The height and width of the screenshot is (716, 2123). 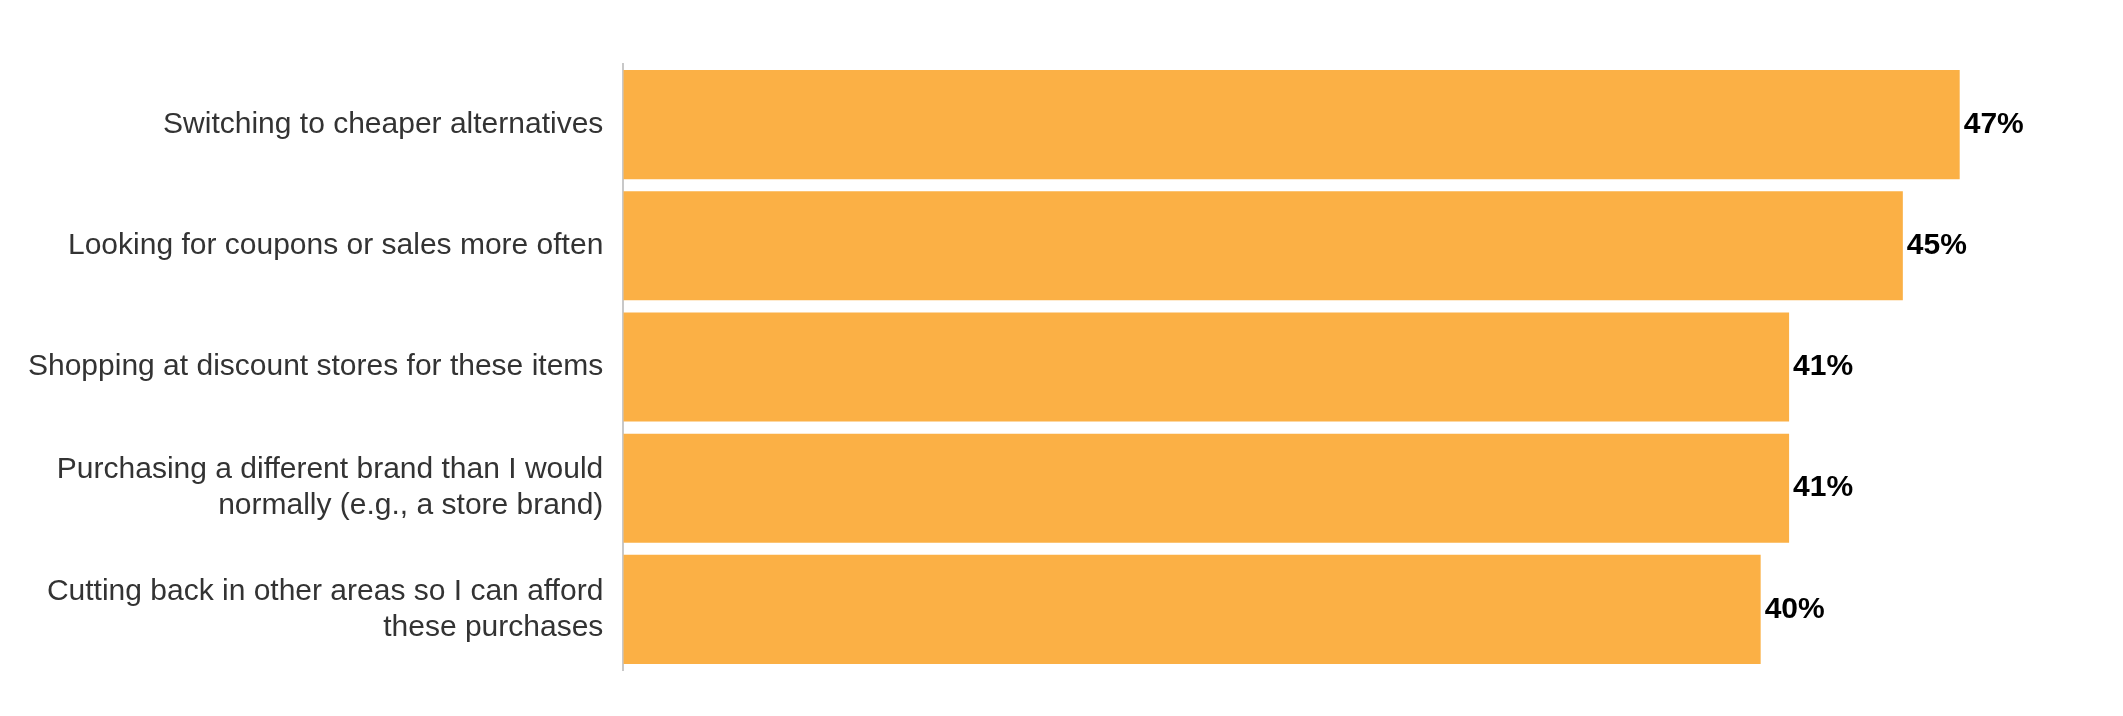 I want to click on data-label: 47%, so click(x=1993, y=122).